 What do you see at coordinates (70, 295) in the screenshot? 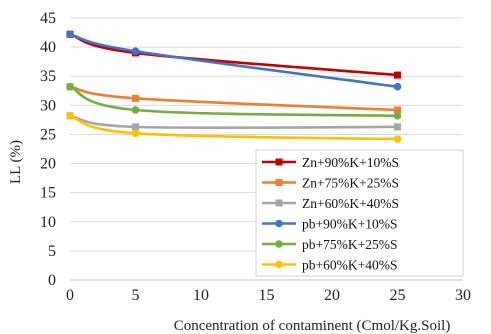
I see `x-tick-label: 0` at bounding box center [70, 295].